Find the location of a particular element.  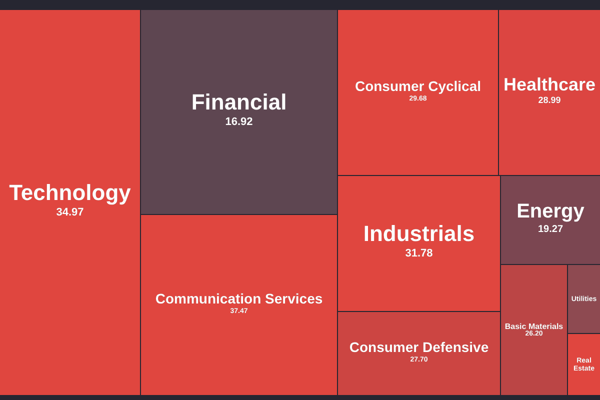

data-label: 16.92 is located at coordinates (239, 122).